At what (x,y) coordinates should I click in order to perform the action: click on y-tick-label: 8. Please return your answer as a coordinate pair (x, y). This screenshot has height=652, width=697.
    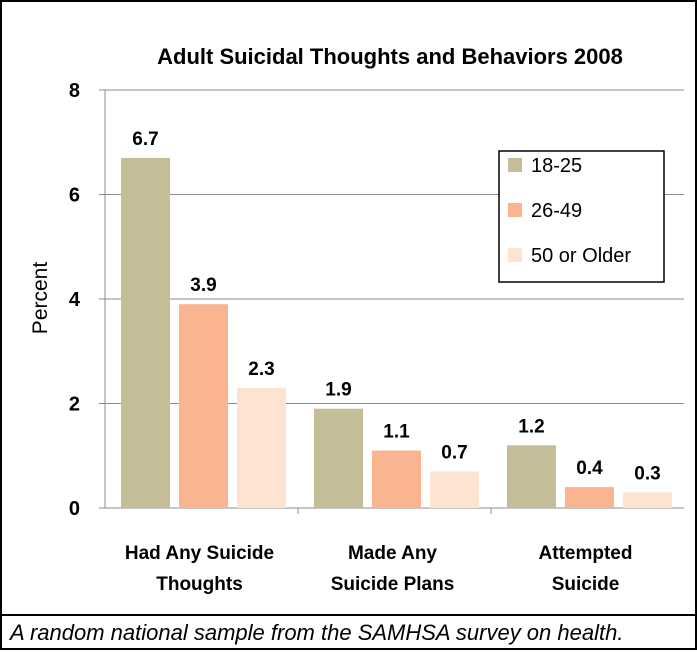
    Looking at the image, I should click on (74, 91).